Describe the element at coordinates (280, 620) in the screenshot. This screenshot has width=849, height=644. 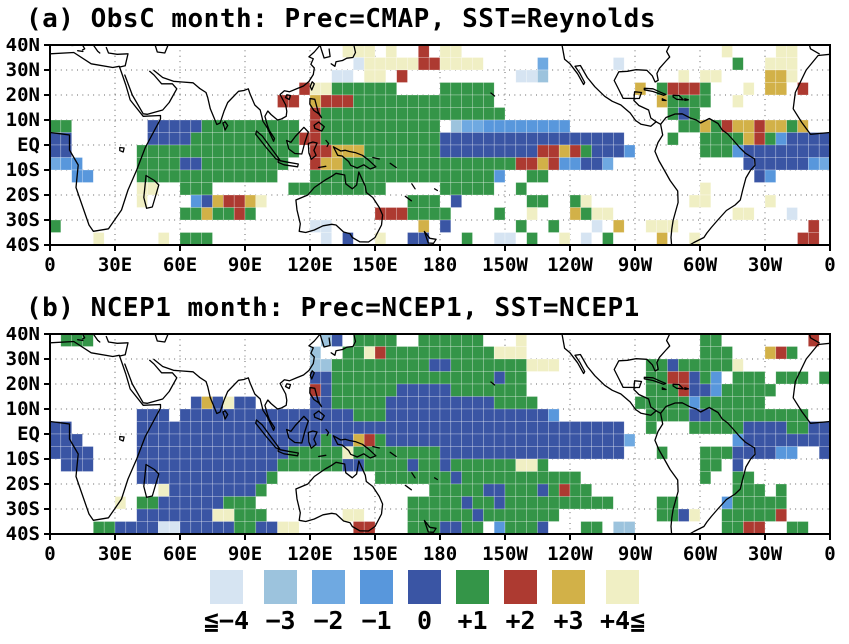
I see `legend-label: −3` at that location.